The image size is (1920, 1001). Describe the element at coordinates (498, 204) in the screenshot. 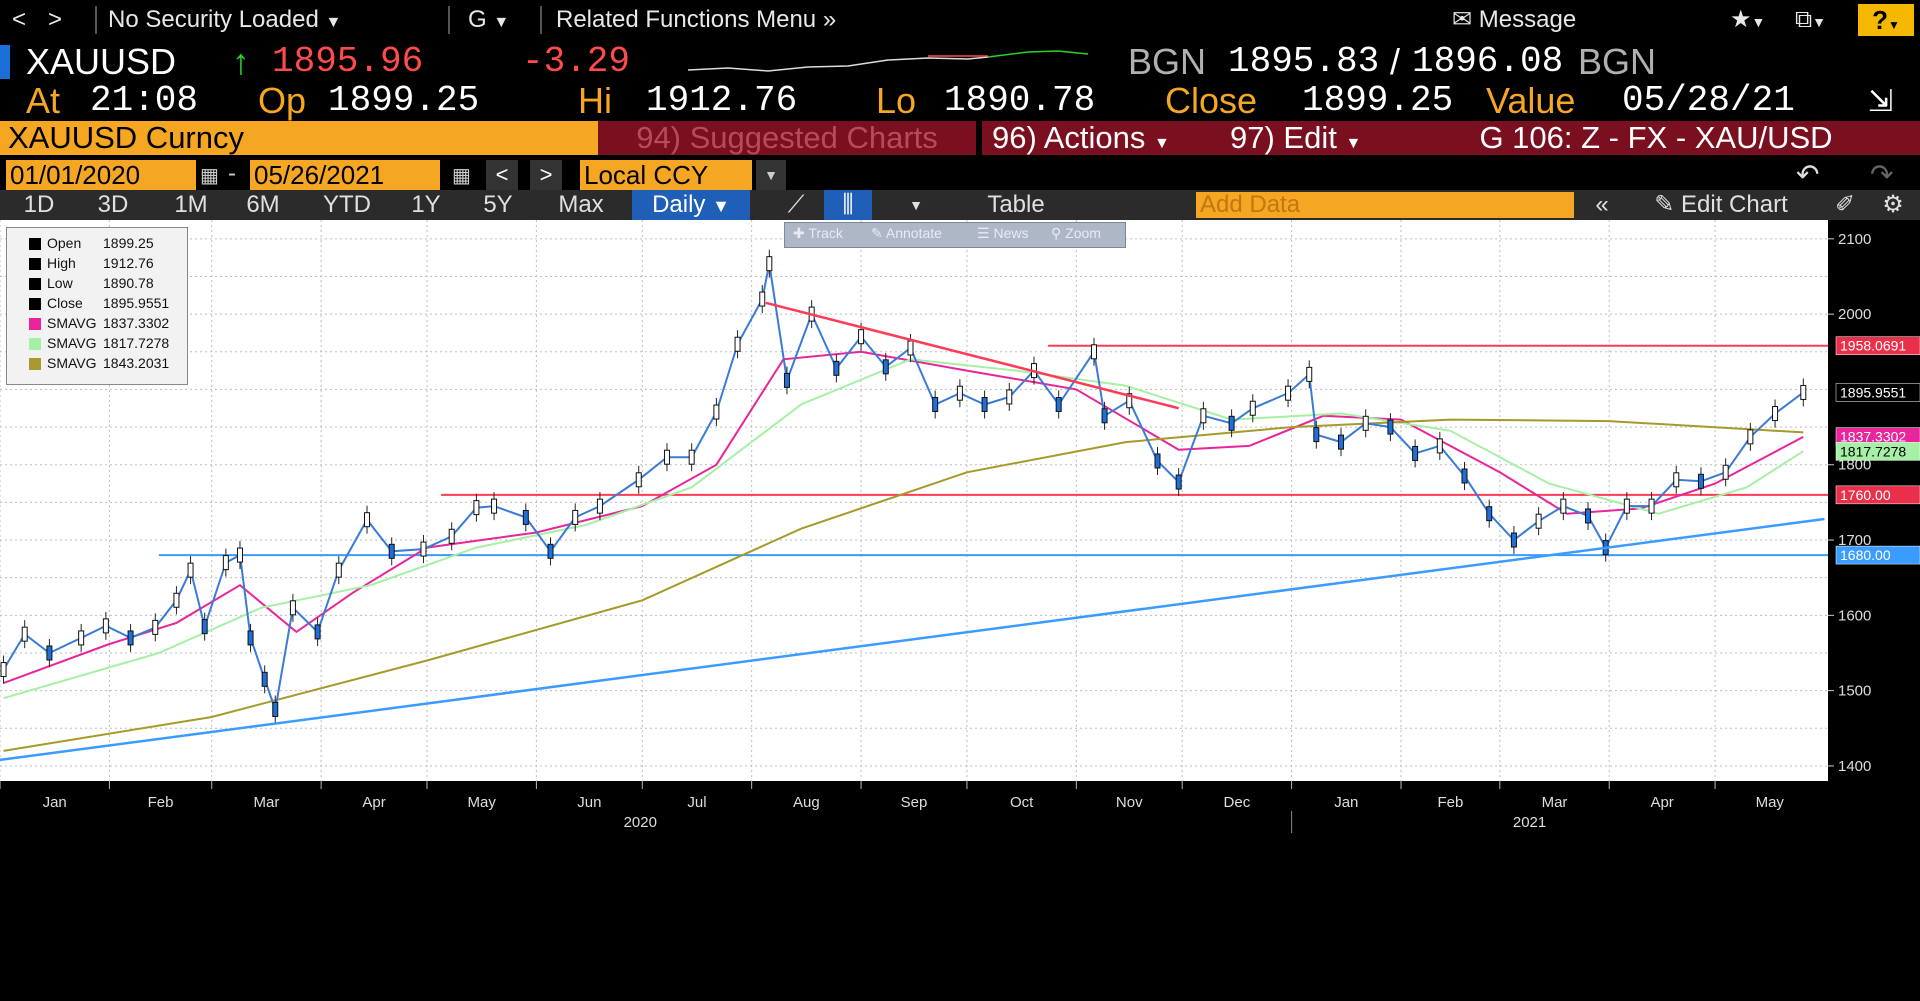

I see `period-5y: 5Y` at that location.